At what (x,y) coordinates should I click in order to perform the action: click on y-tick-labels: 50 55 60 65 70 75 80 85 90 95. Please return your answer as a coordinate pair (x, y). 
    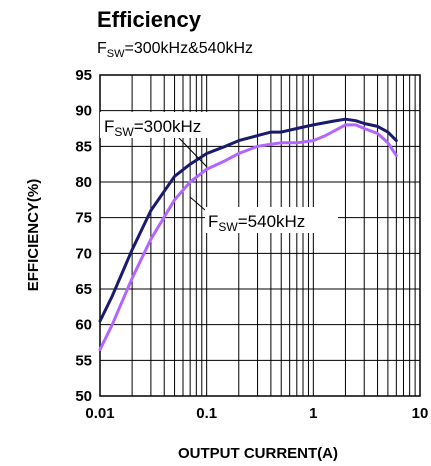
    Looking at the image, I should click on (83, 236).